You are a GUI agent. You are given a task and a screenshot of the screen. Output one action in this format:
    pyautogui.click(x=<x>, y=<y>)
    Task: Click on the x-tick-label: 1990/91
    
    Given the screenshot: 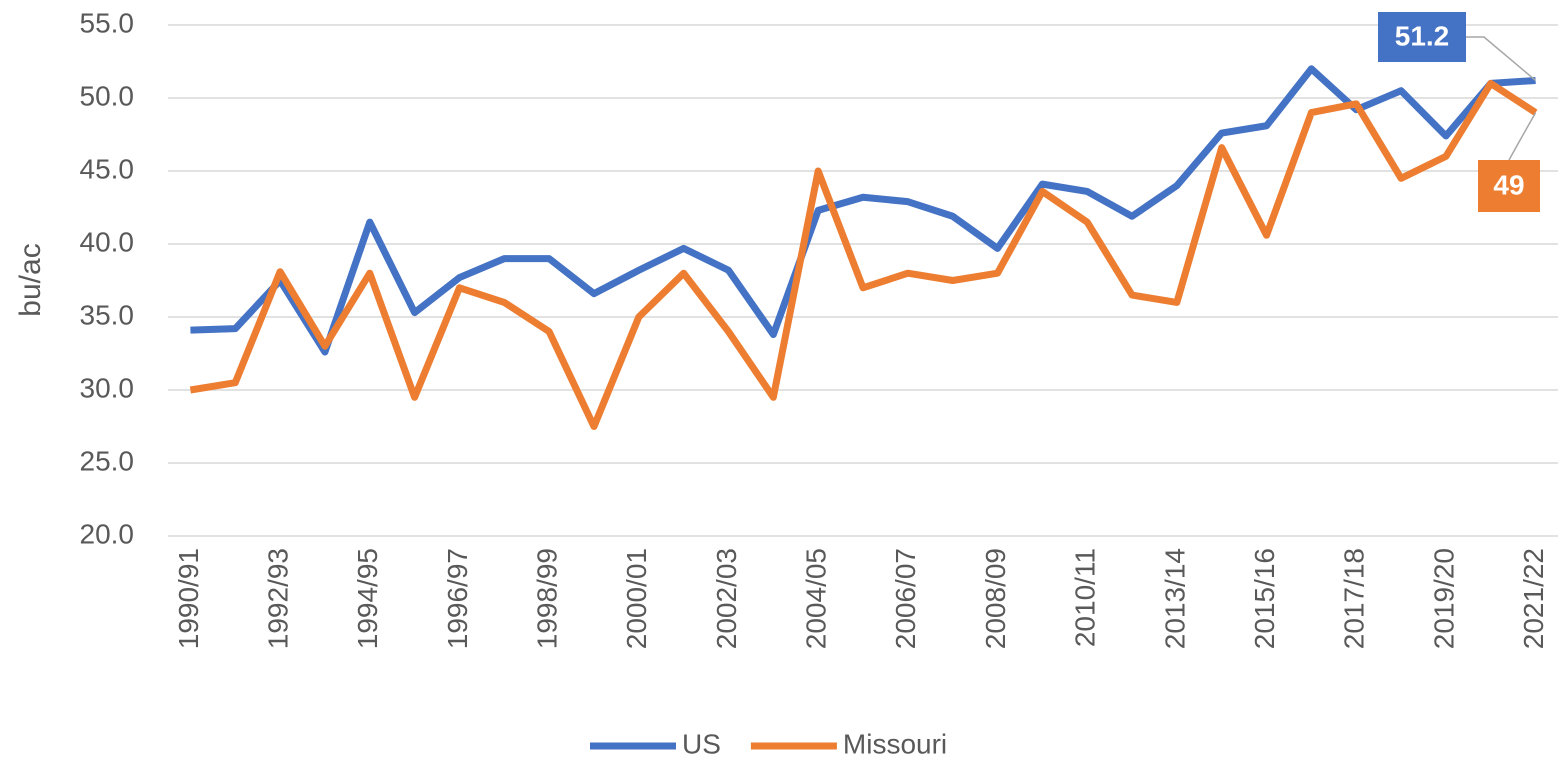 What is the action you would take?
    pyautogui.click(x=188, y=598)
    